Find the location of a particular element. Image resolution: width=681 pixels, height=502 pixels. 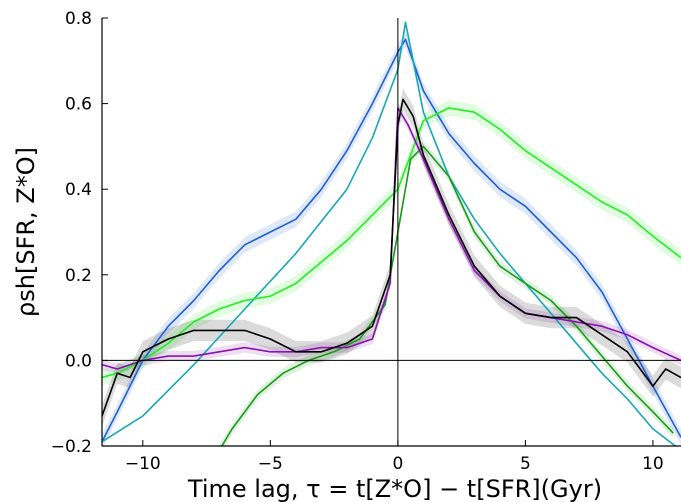

y-tick-label: −0.2 is located at coordinates (71, 447).